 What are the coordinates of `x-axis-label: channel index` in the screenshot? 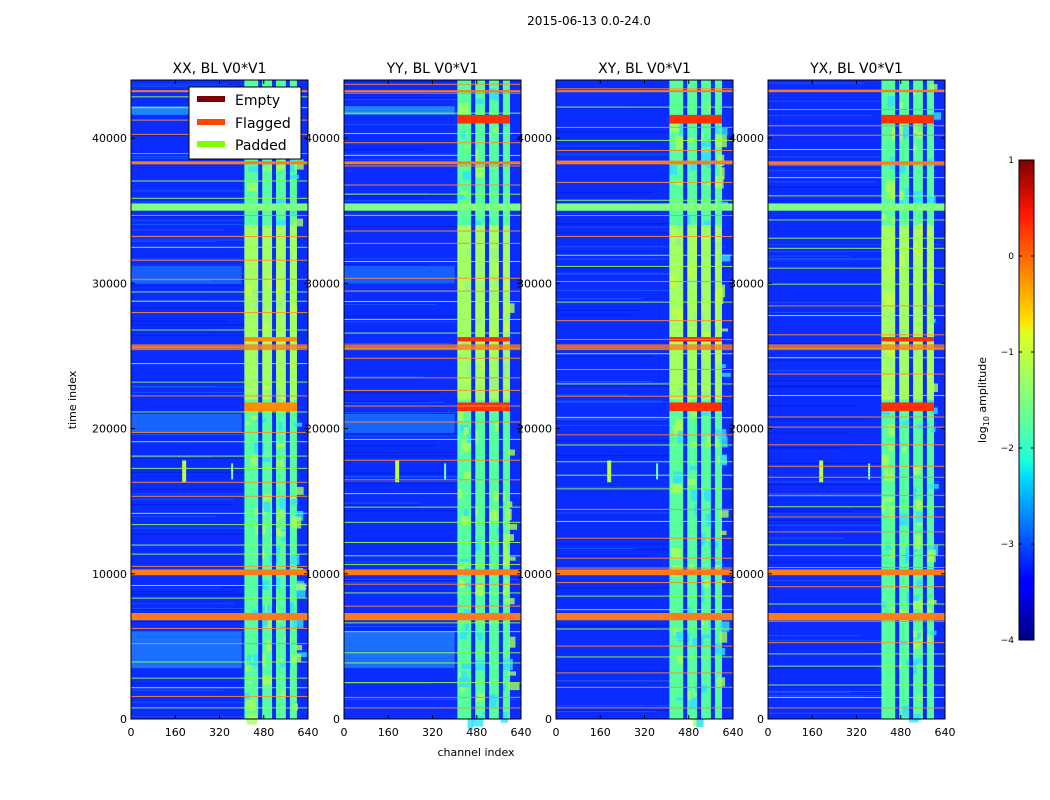 It's located at (476, 752).